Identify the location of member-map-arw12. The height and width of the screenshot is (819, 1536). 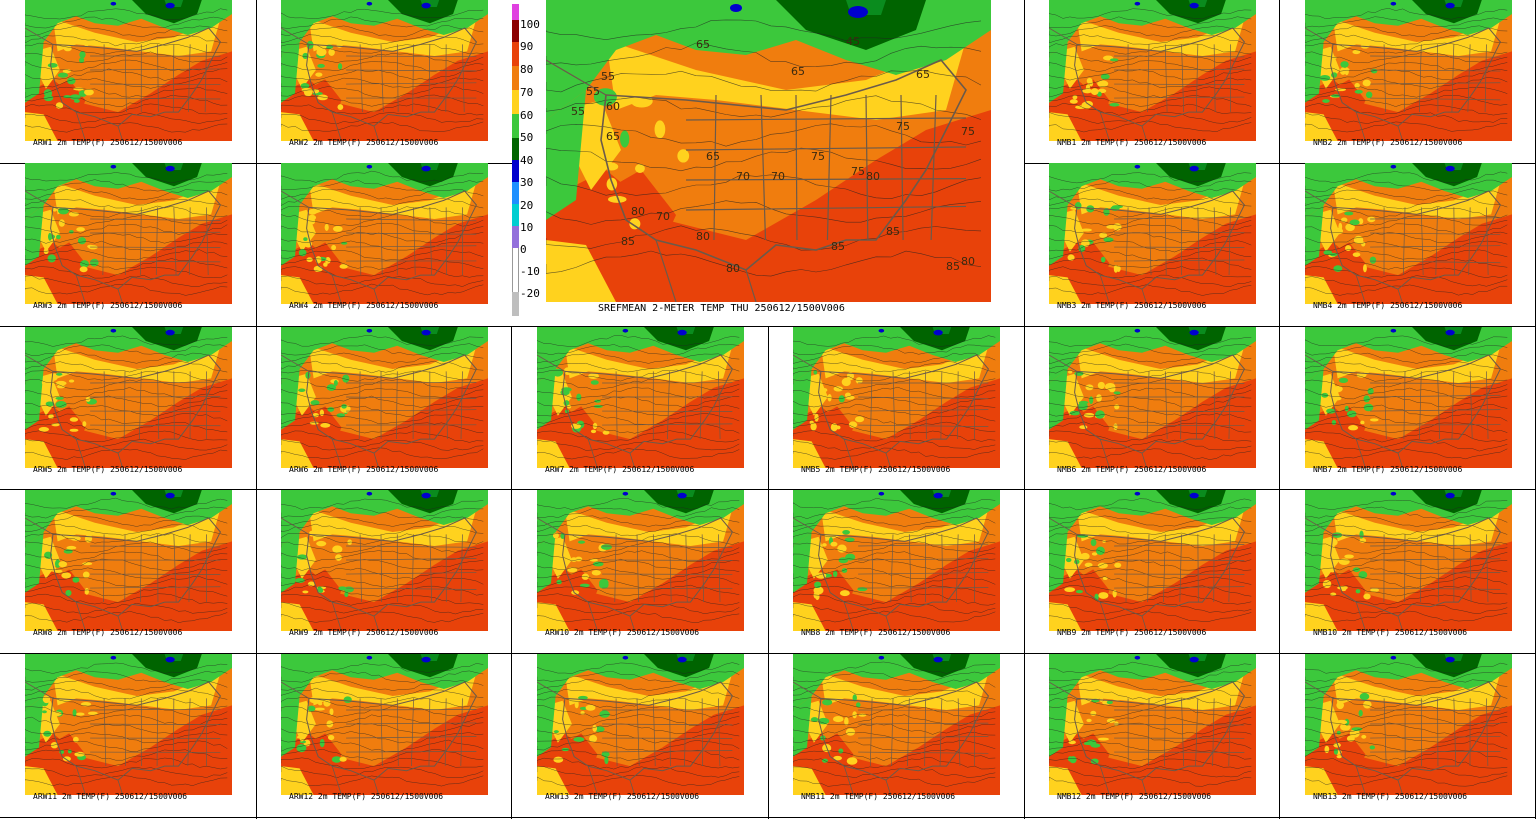
(384, 724).